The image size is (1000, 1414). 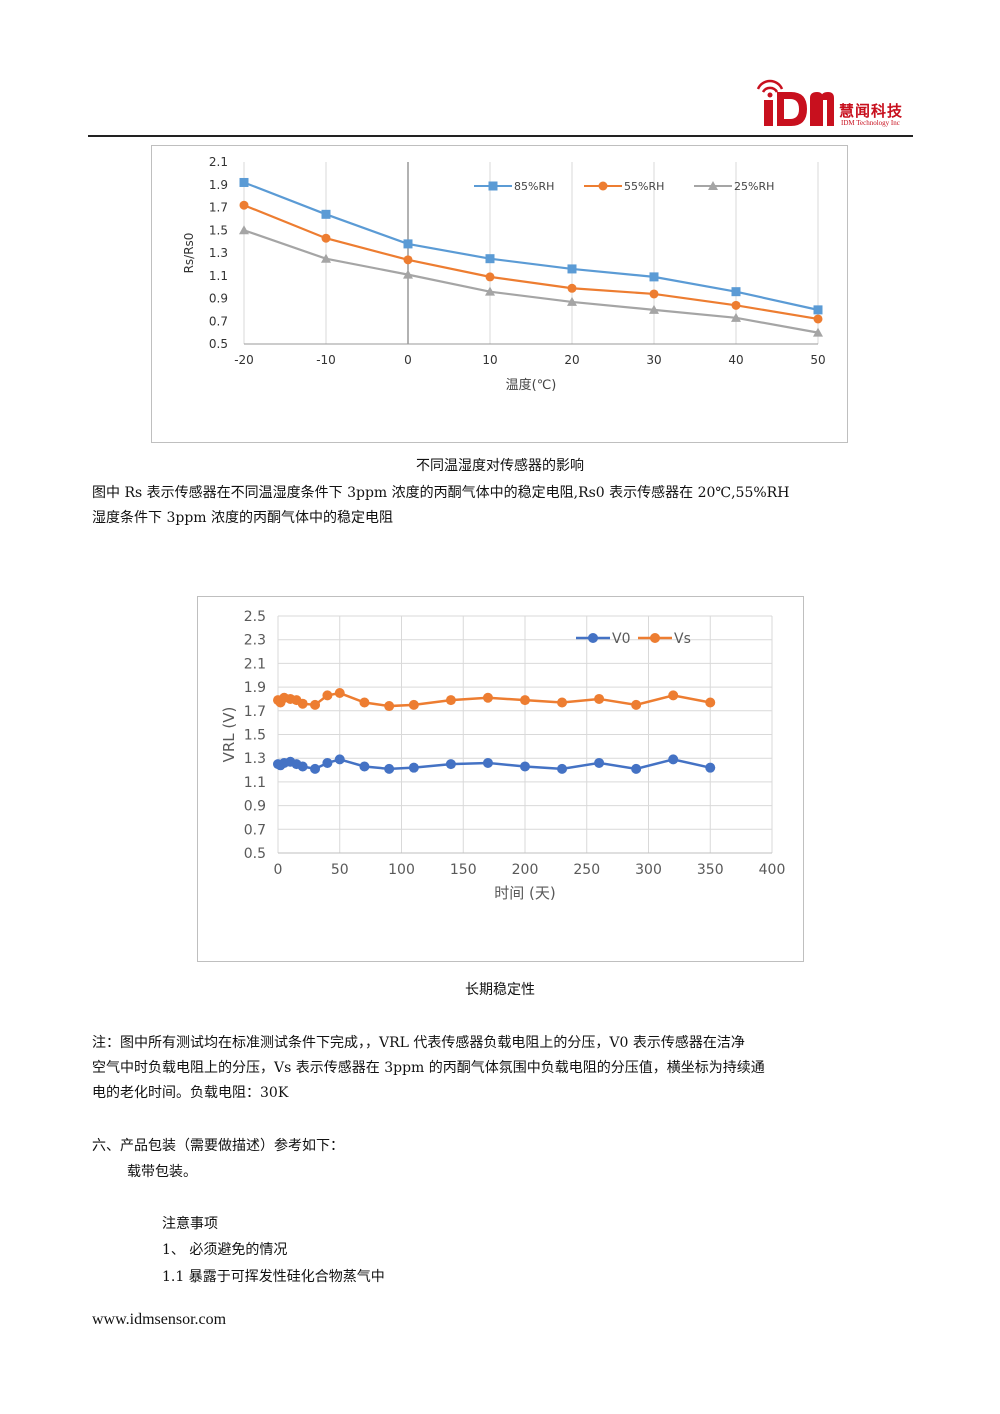 What do you see at coordinates (243, 518) in the screenshot?
I see `chart1-note-line2: 湿度条件下 3ppm 浓度的丙酮气体中的稳定电阻` at bounding box center [243, 518].